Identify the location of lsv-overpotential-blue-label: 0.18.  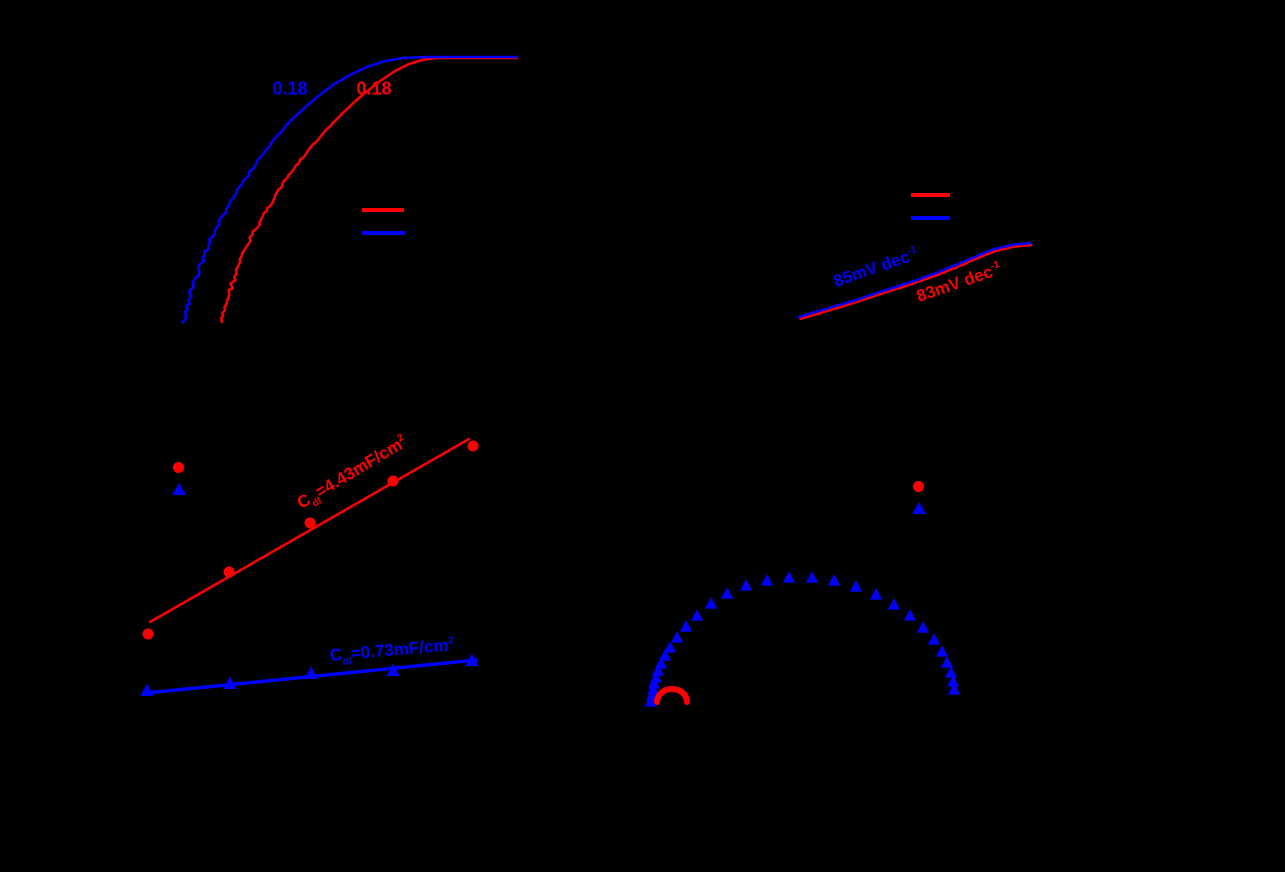
(290, 88).